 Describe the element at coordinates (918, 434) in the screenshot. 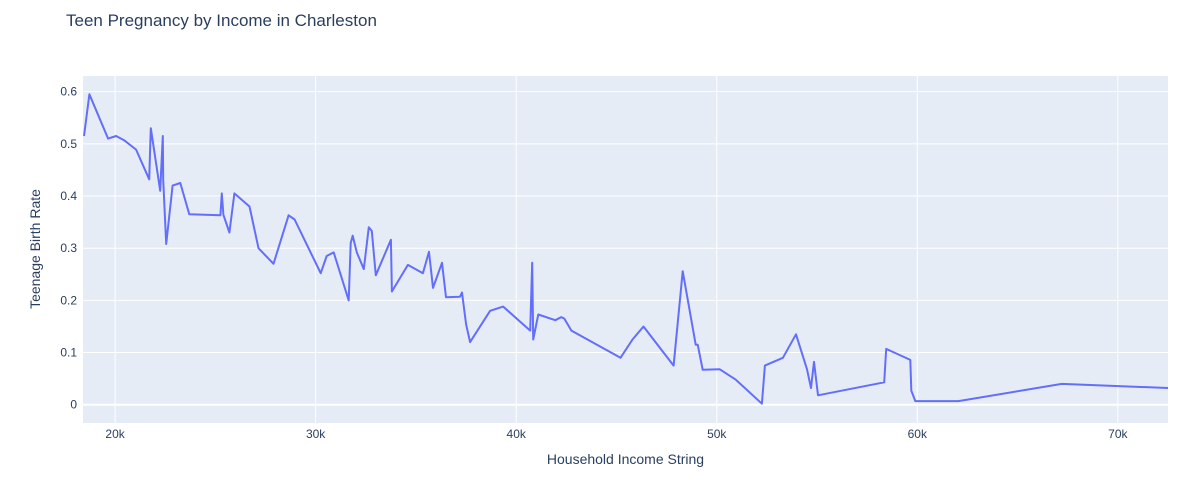

I see `x-tick-label: 60k` at that location.